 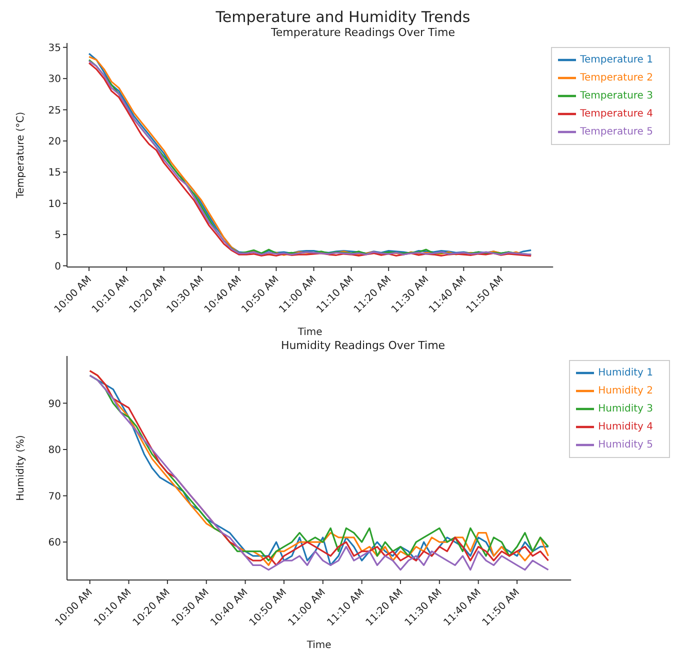 What do you see at coordinates (54, 404) in the screenshot?
I see `y-tick-label: 90` at bounding box center [54, 404].